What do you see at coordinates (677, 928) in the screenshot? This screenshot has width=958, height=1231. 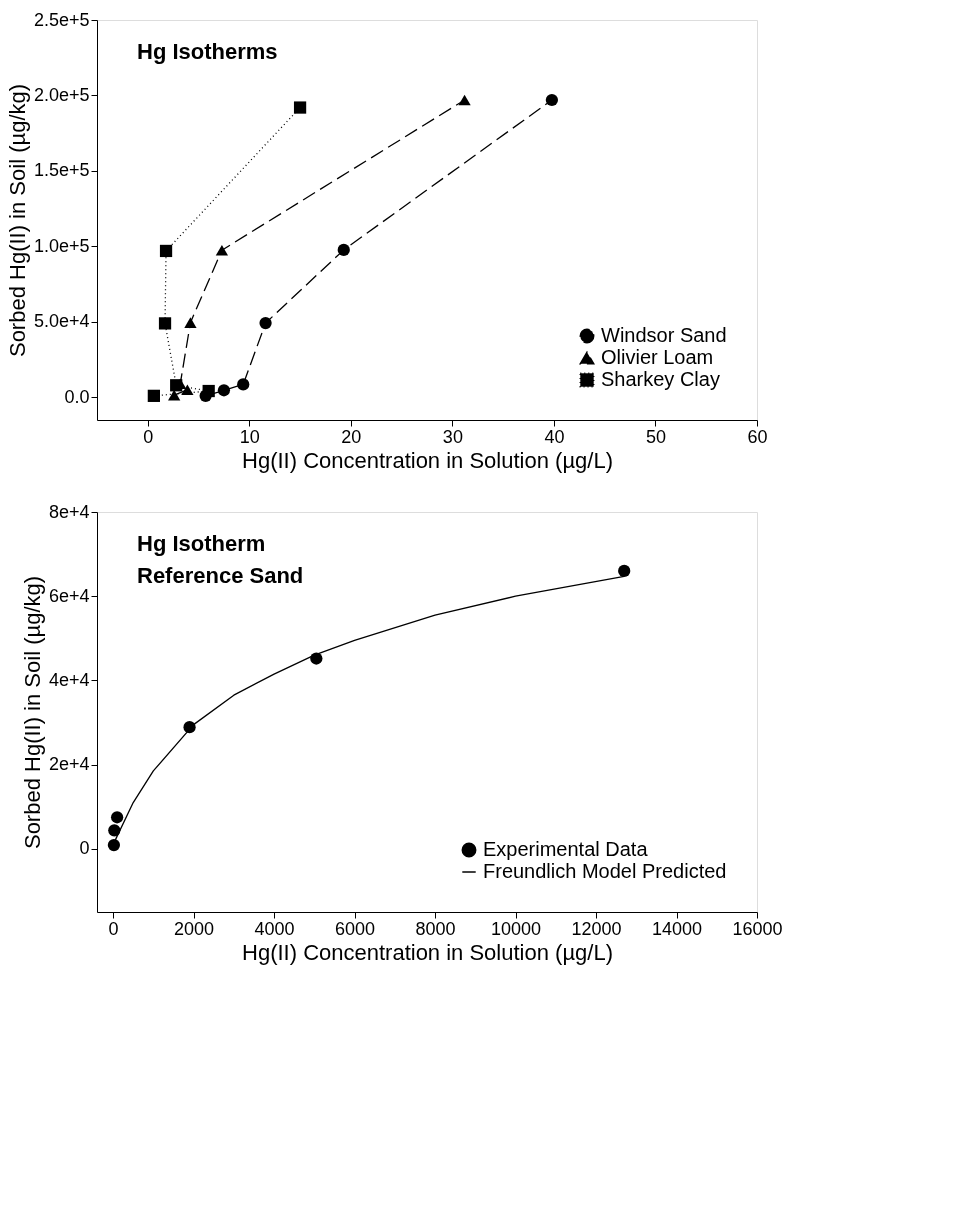 I see `x-tick-label: 14000` at bounding box center [677, 928].